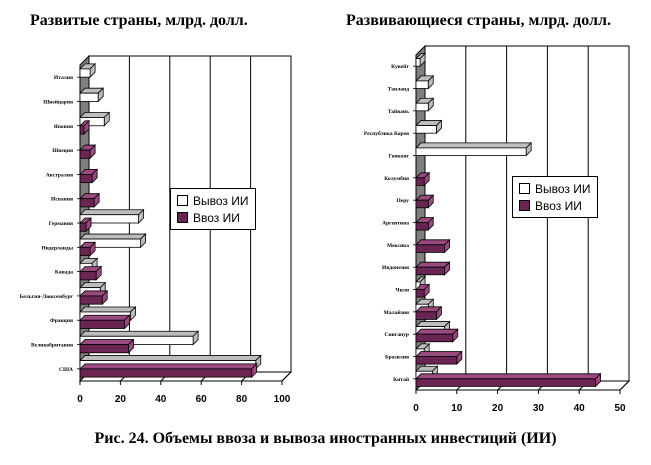  Describe the element at coordinates (395, 268) in the screenshot. I see `right-category-label: Индонезия` at that location.